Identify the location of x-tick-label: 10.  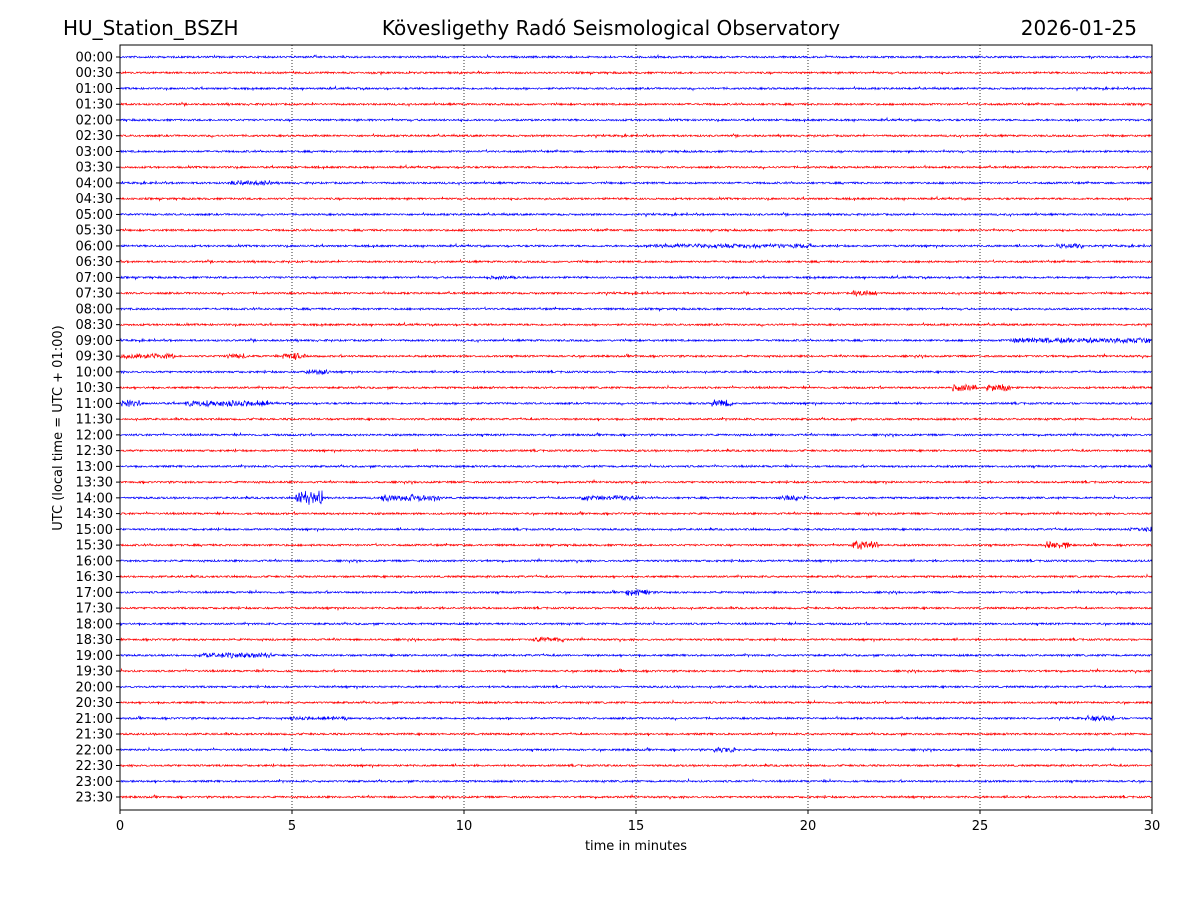
(464, 826).